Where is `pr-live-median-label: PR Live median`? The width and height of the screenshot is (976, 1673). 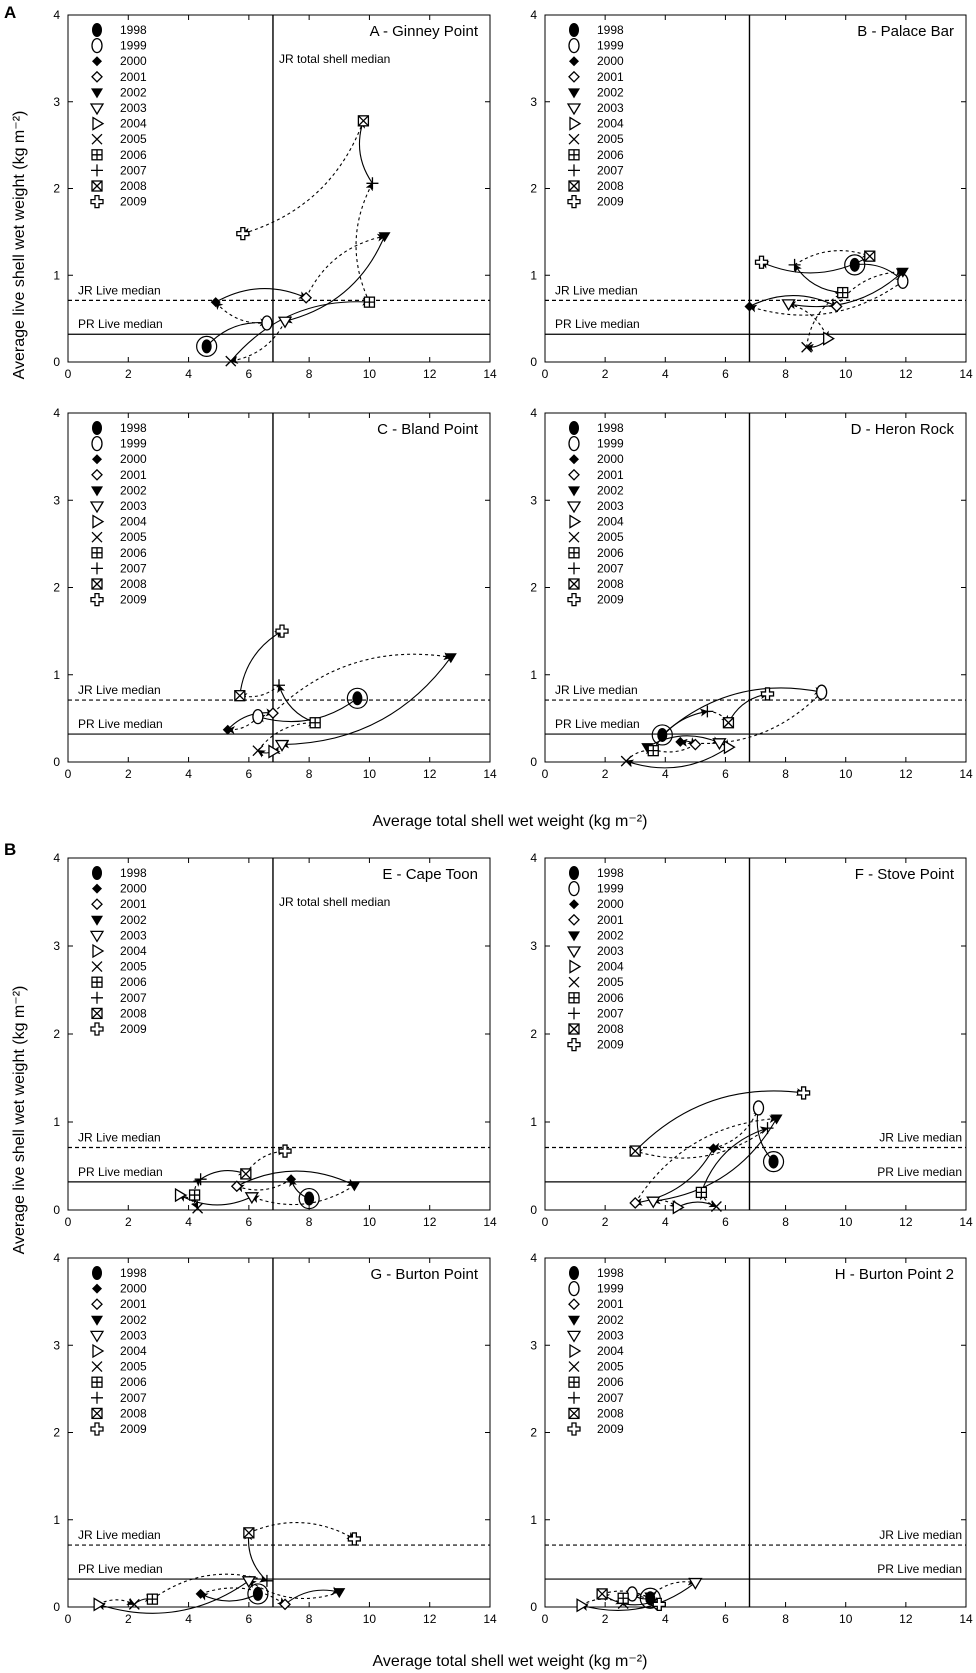 pr-live-median-label: PR Live median is located at coordinates (919, 1172).